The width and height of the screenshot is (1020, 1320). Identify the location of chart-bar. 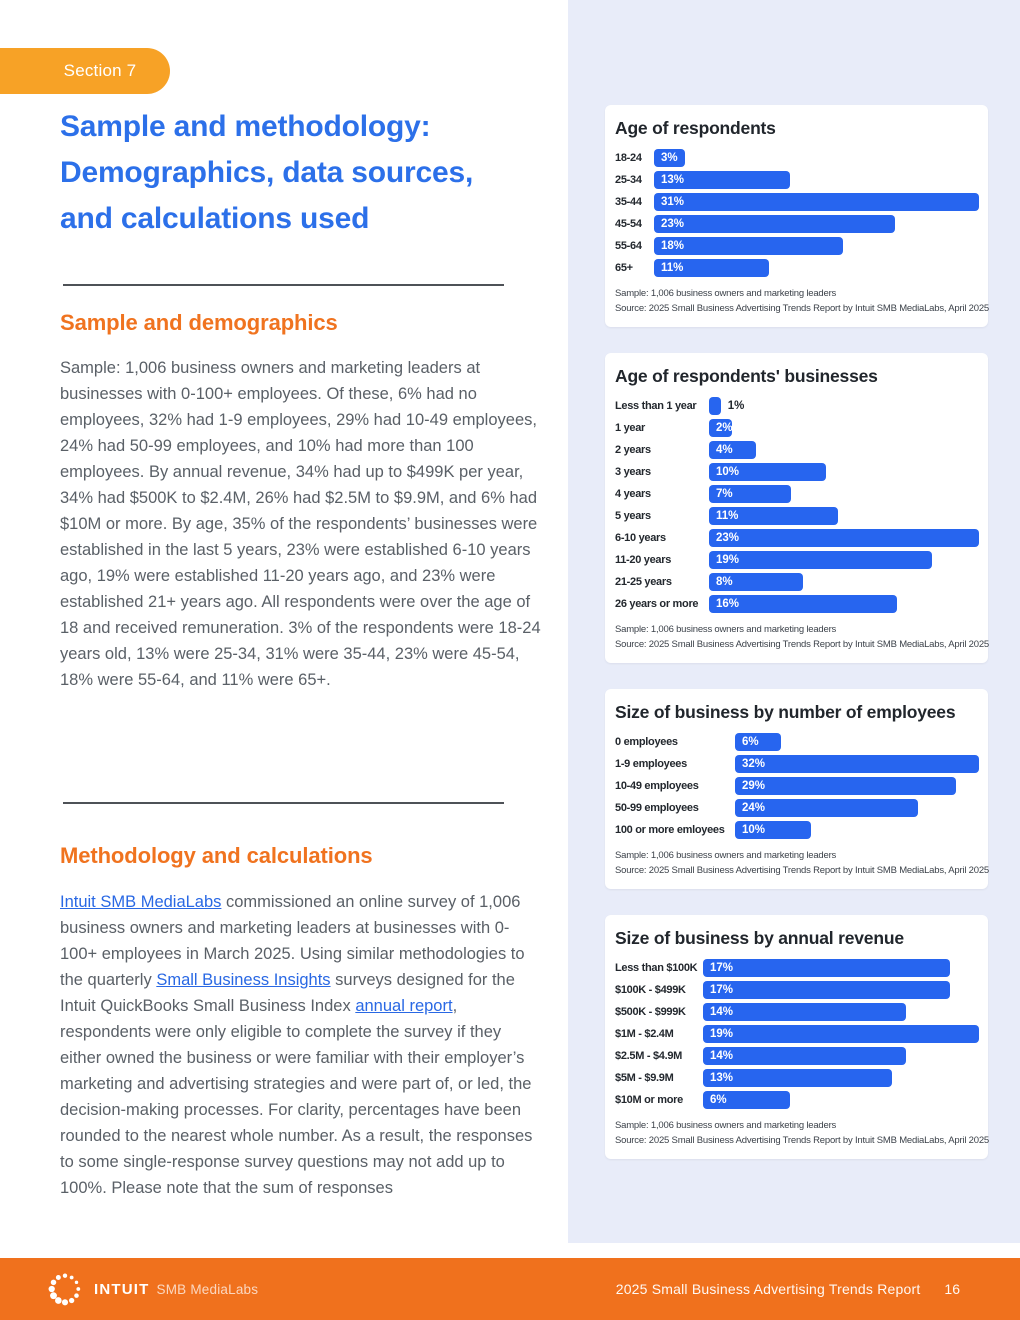
(715, 406).